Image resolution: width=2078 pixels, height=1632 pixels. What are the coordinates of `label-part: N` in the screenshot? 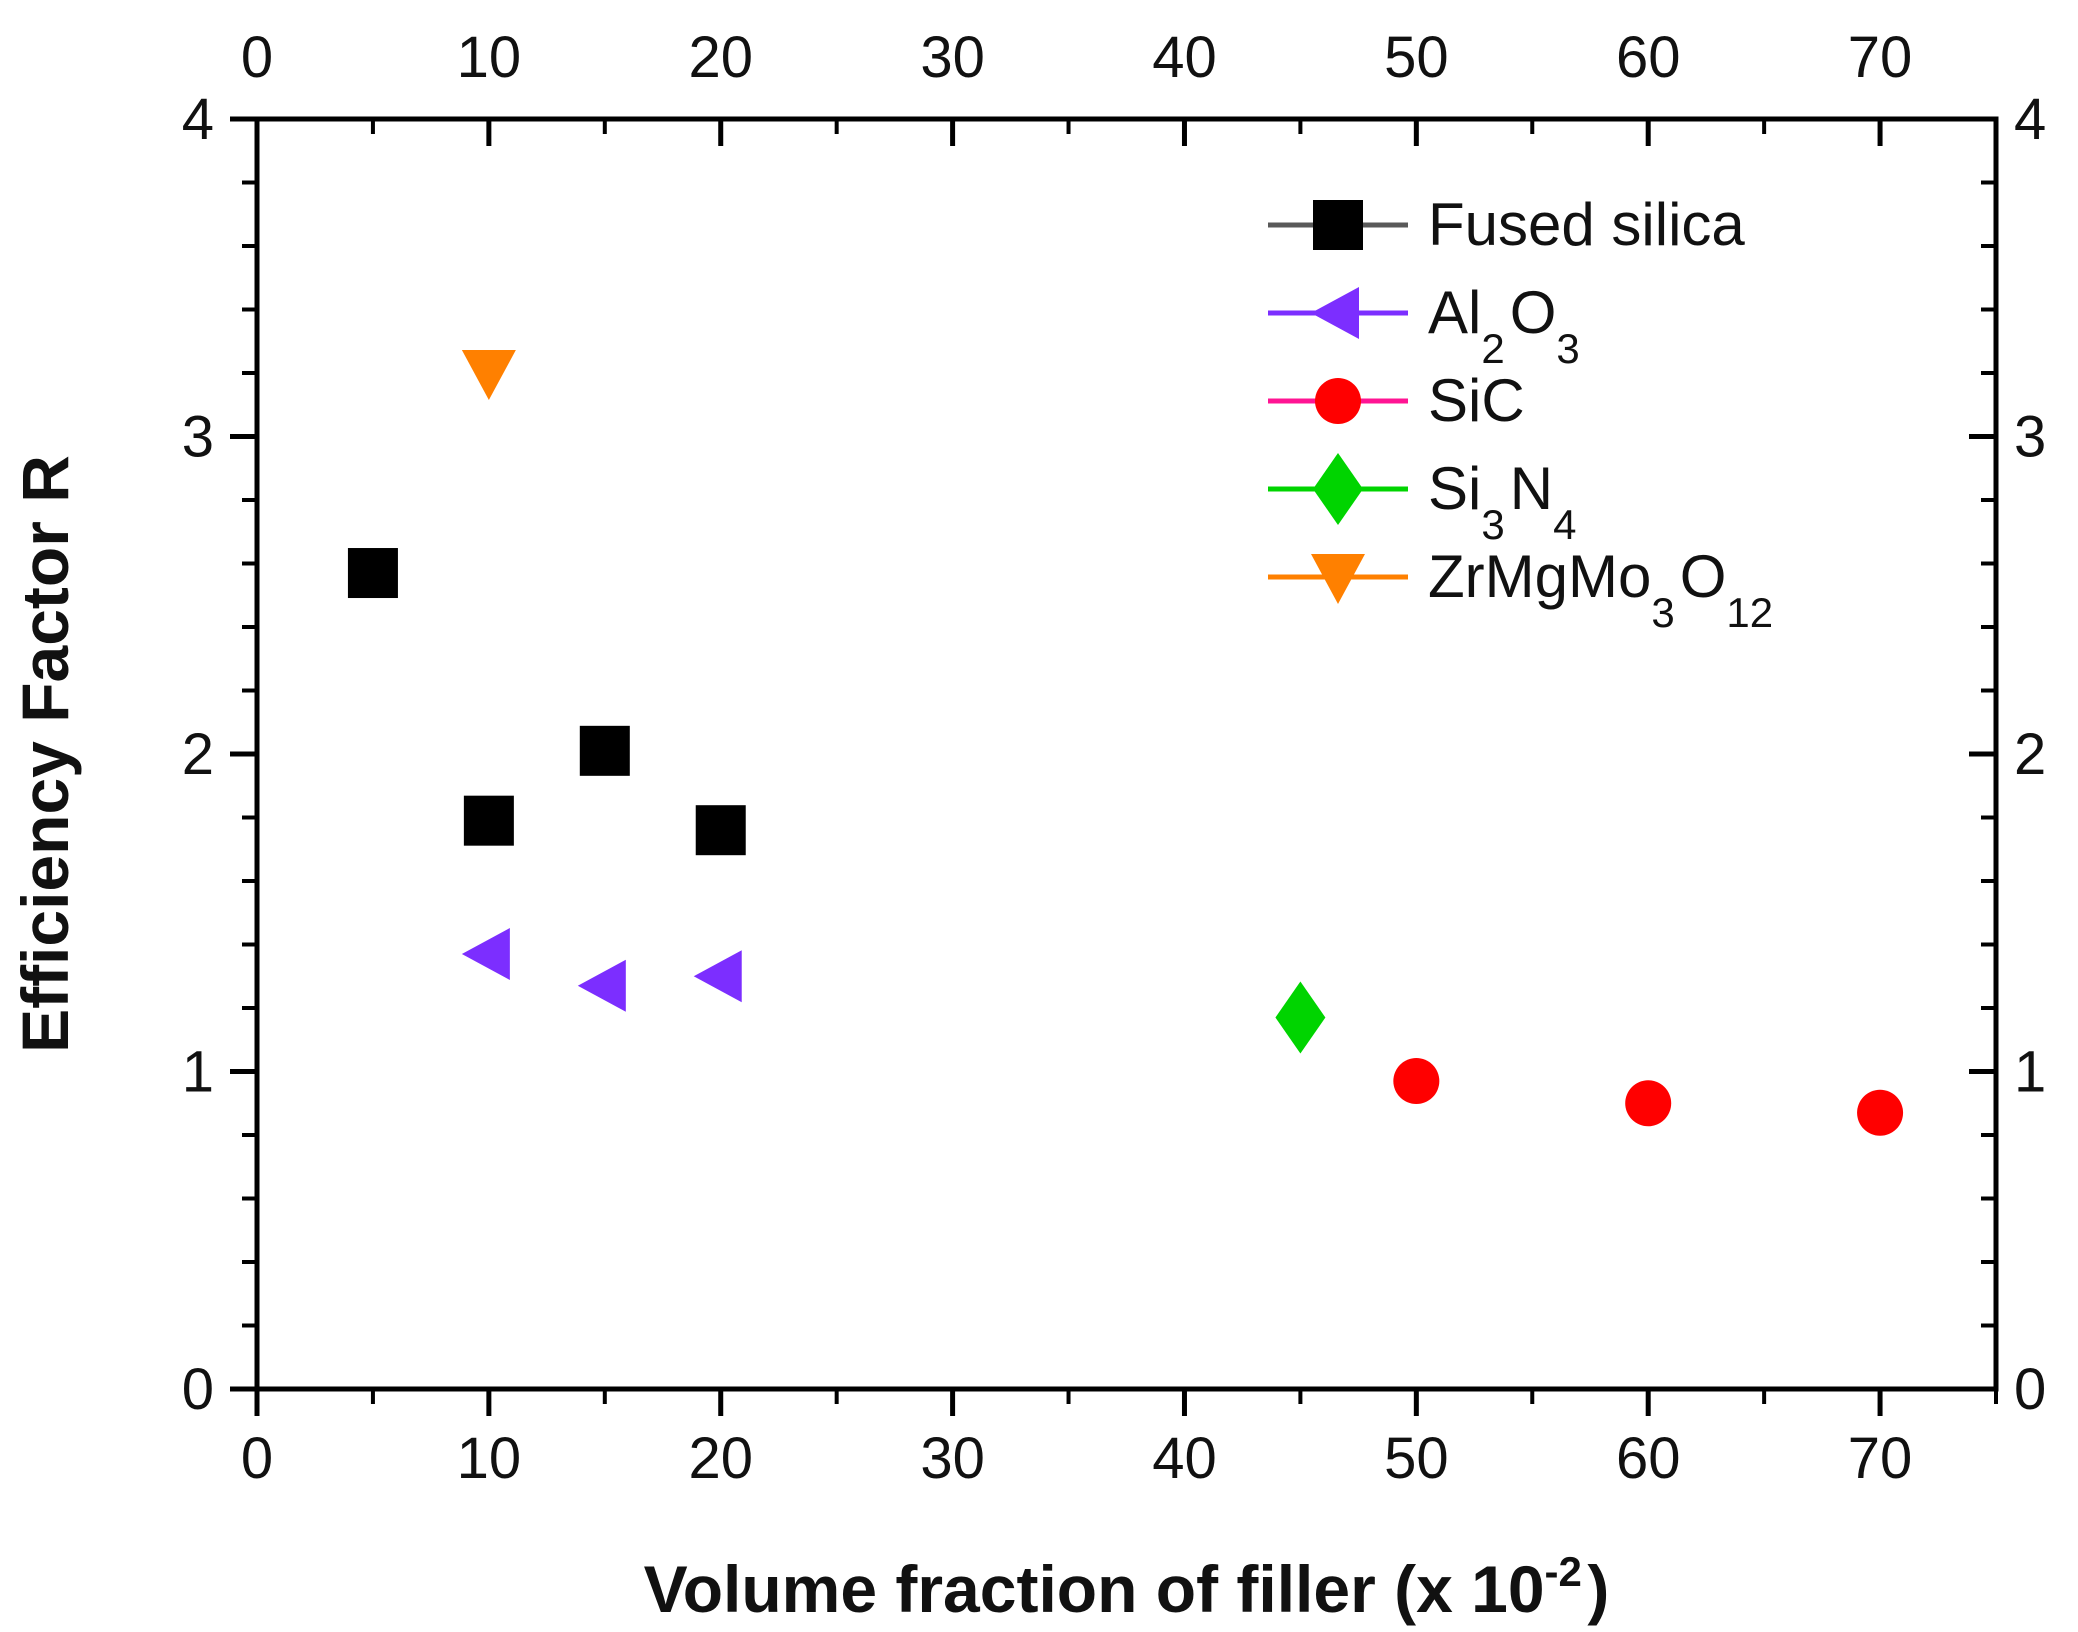 It's located at (1531, 488).